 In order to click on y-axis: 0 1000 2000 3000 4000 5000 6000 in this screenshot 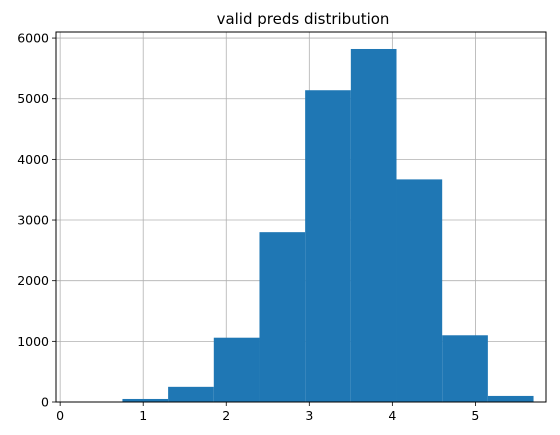, I will do `click(36, 220)`.